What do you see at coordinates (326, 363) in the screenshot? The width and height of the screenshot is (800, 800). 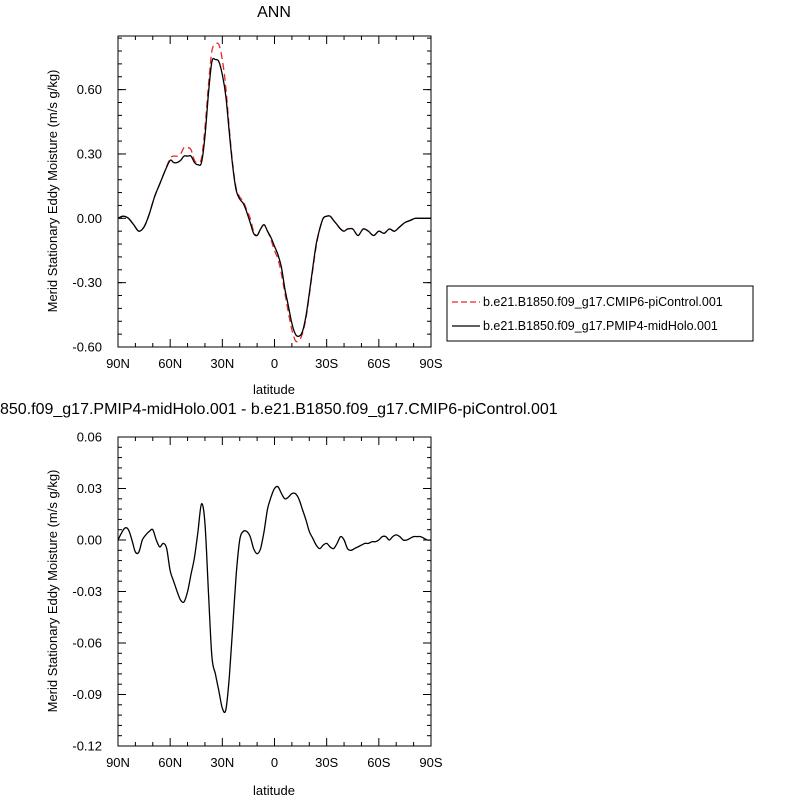 I see `top-x-tick-label: 30S` at bounding box center [326, 363].